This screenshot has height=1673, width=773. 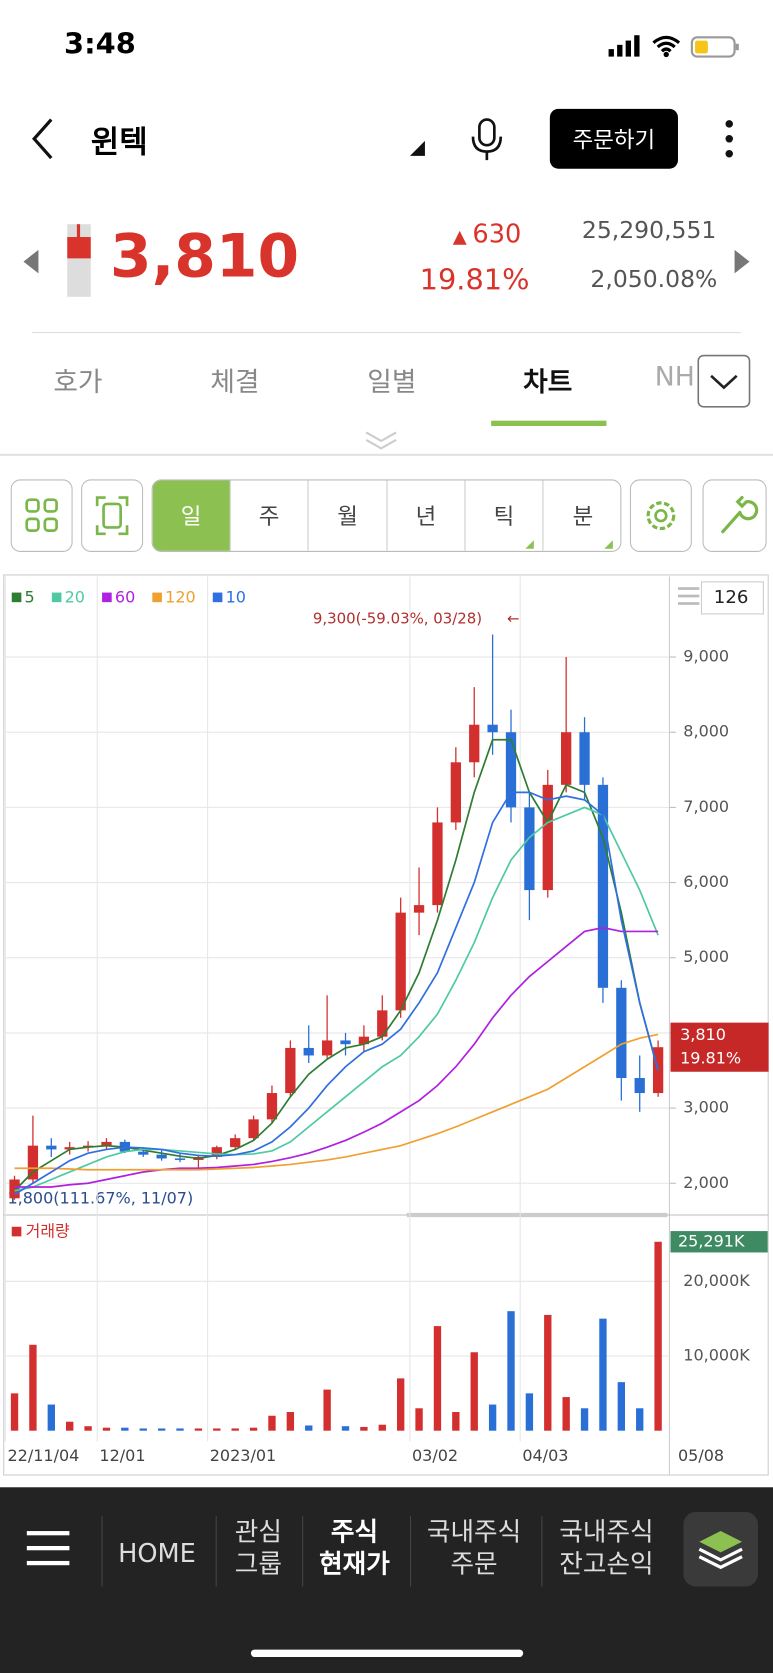 What do you see at coordinates (258, 1532) in the screenshot?
I see `nav-label: 관심` at bounding box center [258, 1532].